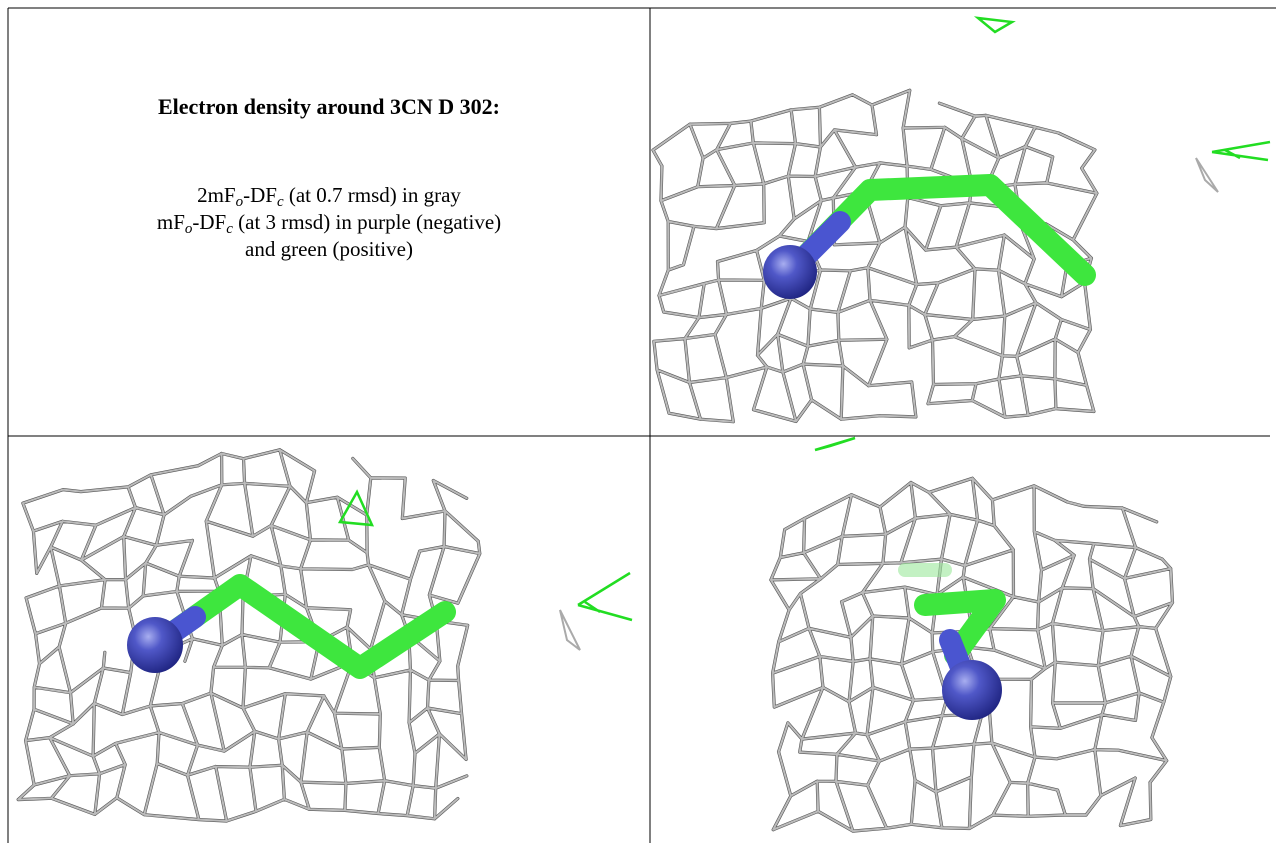 The height and width of the screenshot is (843, 1276). I want to click on caption-line: and green (positive), so click(329, 249).